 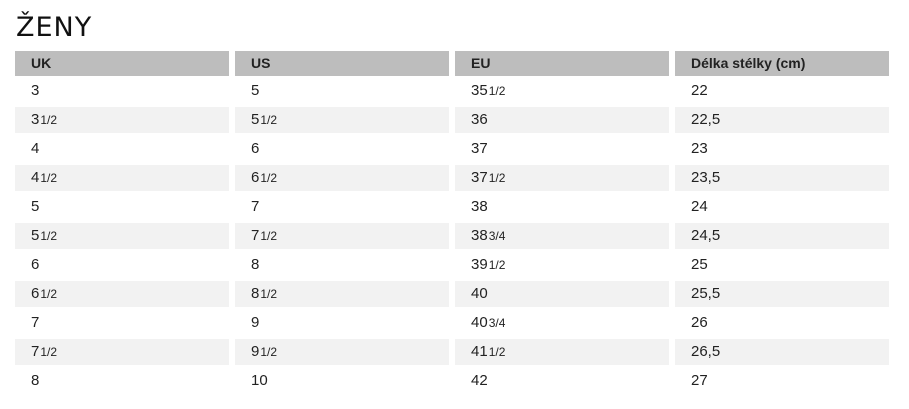 What do you see at coordinates (452, 206) in the screenshot?
I see `table-row: 5 7 38 24` at bounding box center [452, 206].